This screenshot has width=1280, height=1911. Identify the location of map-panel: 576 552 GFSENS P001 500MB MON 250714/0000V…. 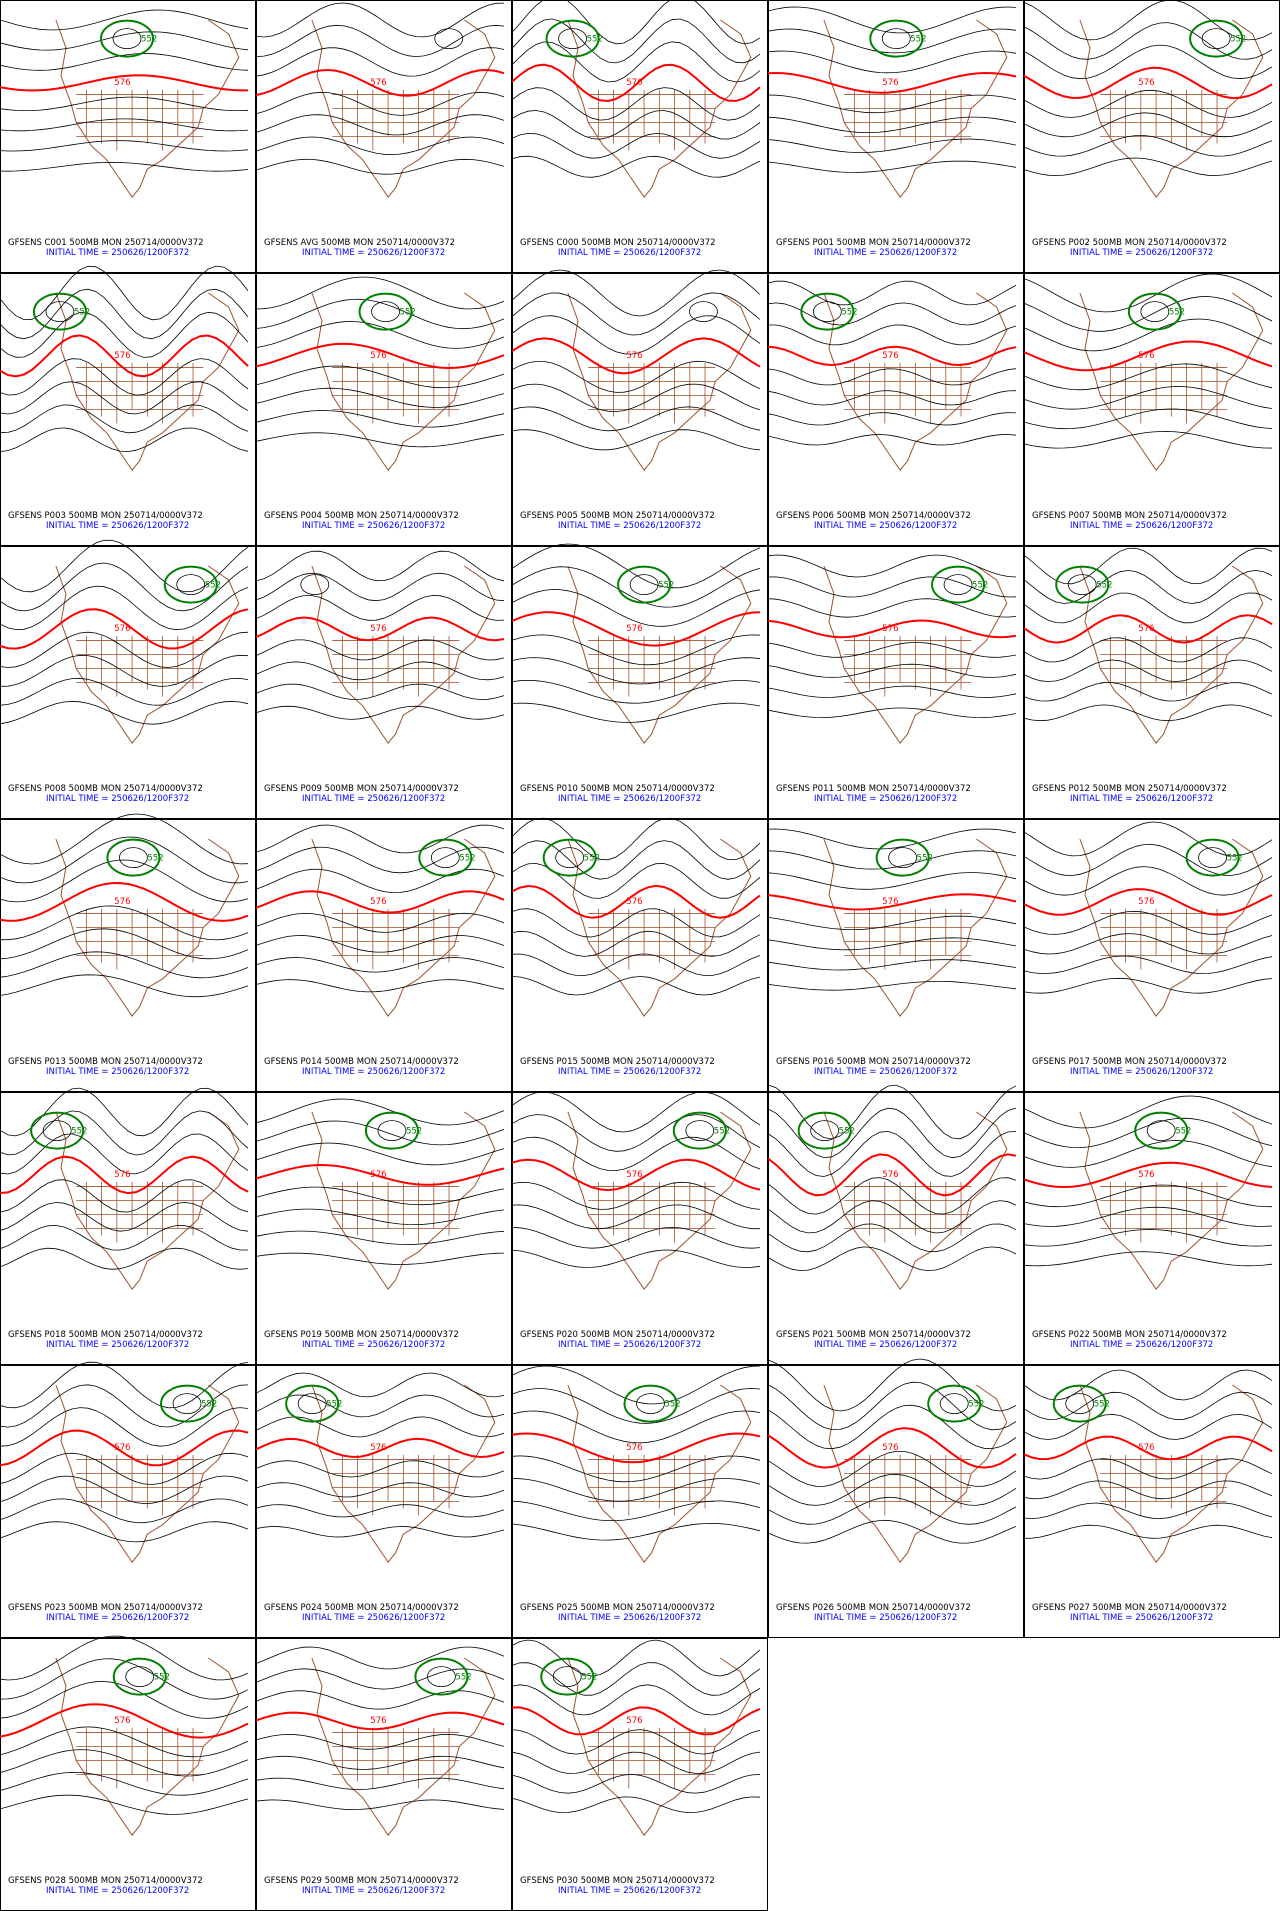
(895, 136).